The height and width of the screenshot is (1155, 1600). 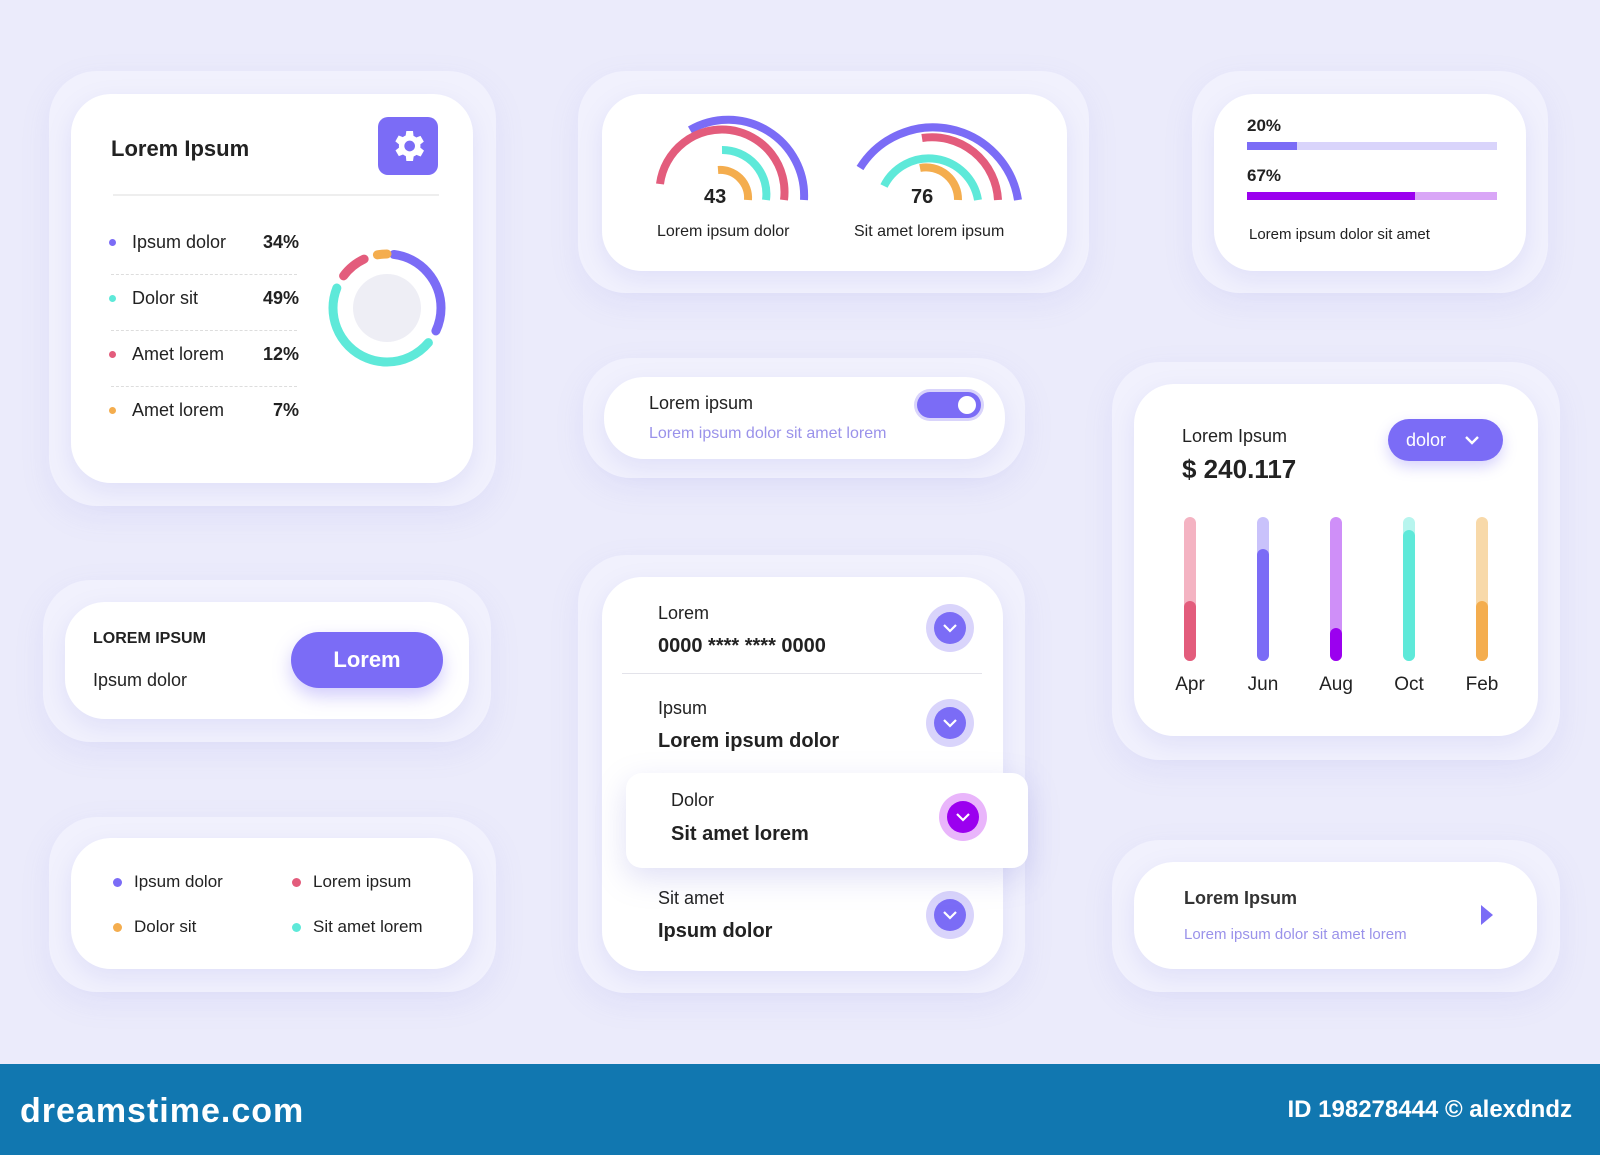 What do you see at coordinates (204, 298) in the screenshot?
I see `stat-item: Dolor sit 49%` at bounding box center [204, 298].